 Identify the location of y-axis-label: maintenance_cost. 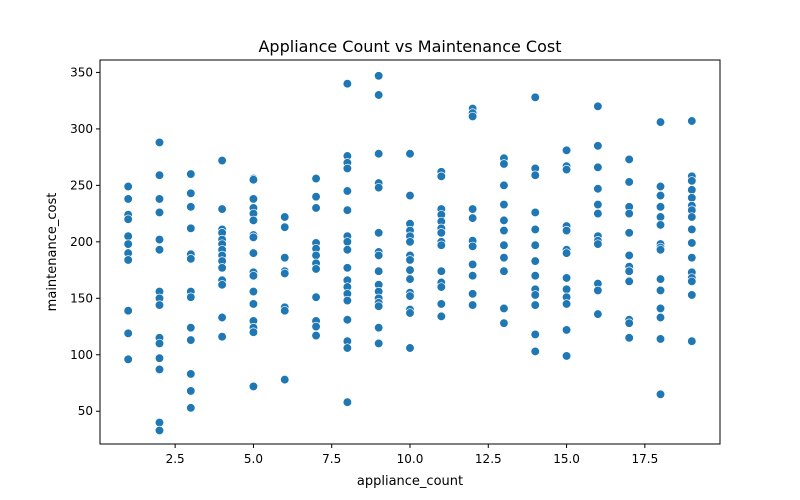
(52, 252).